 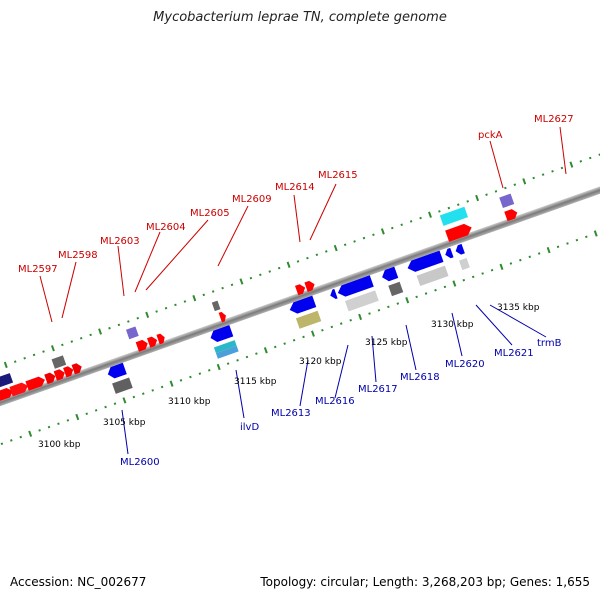 What do you see at coordinates (490, 135) in the screenshot?
I see `forward-gene-label: pckA` at bounding box center [490, 135].